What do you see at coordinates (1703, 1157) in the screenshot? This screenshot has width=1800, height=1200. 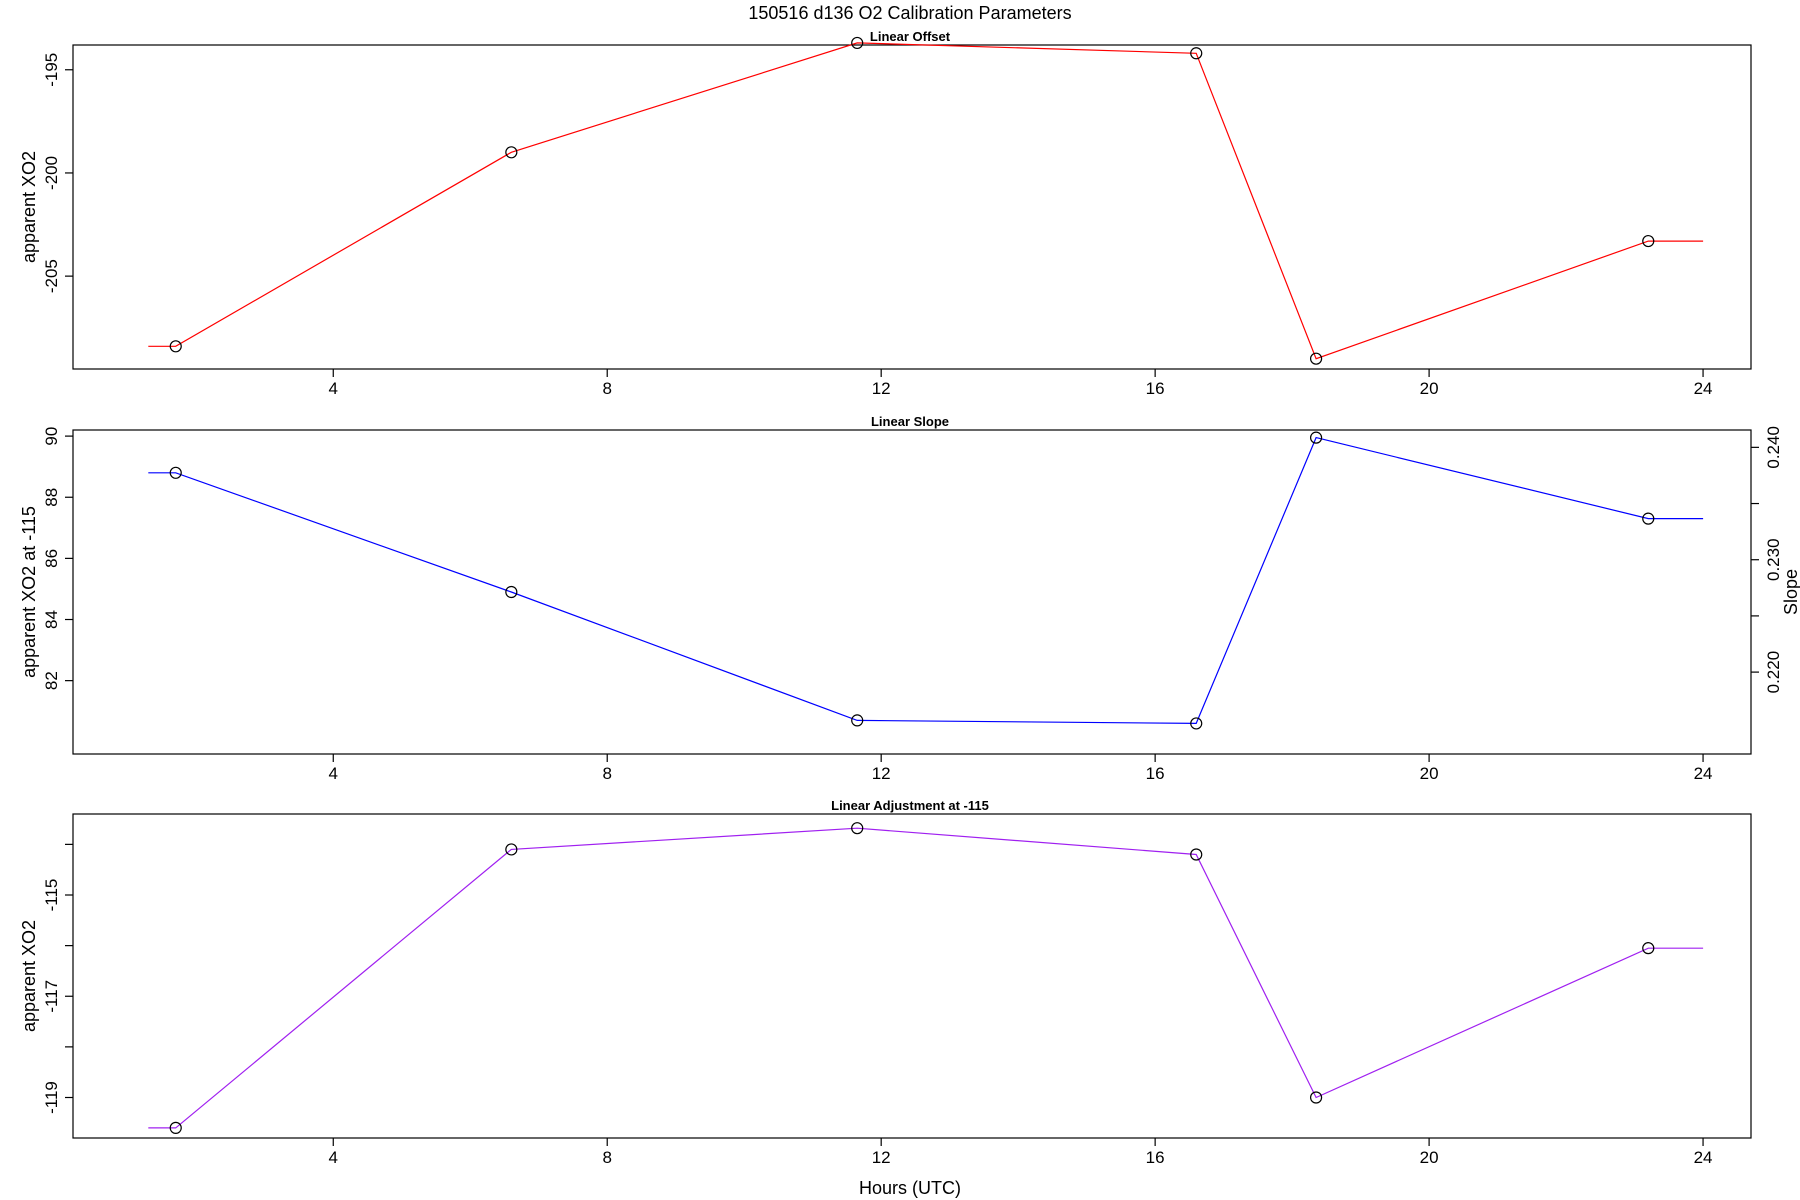 I see `adjustment-x-tick-label: 24` at bounding box center [1703, 1157].